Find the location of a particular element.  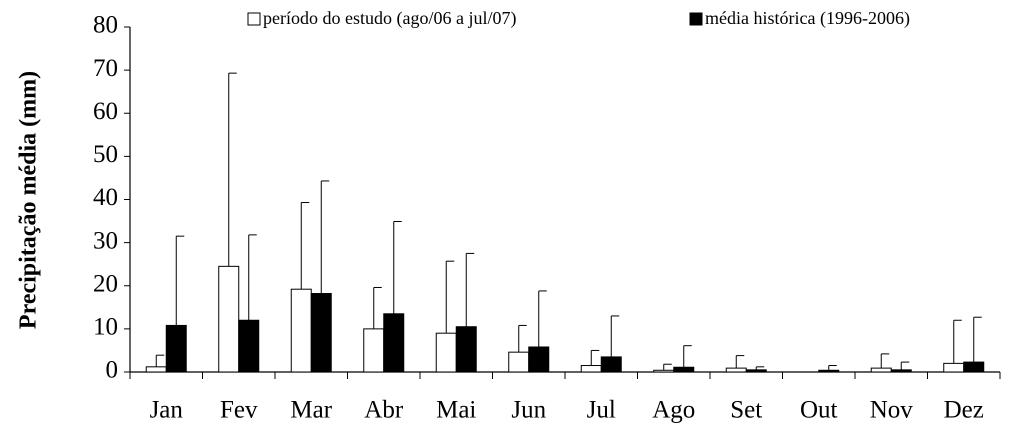

y-tick-label: 20 is located at coordinates (105, 283).